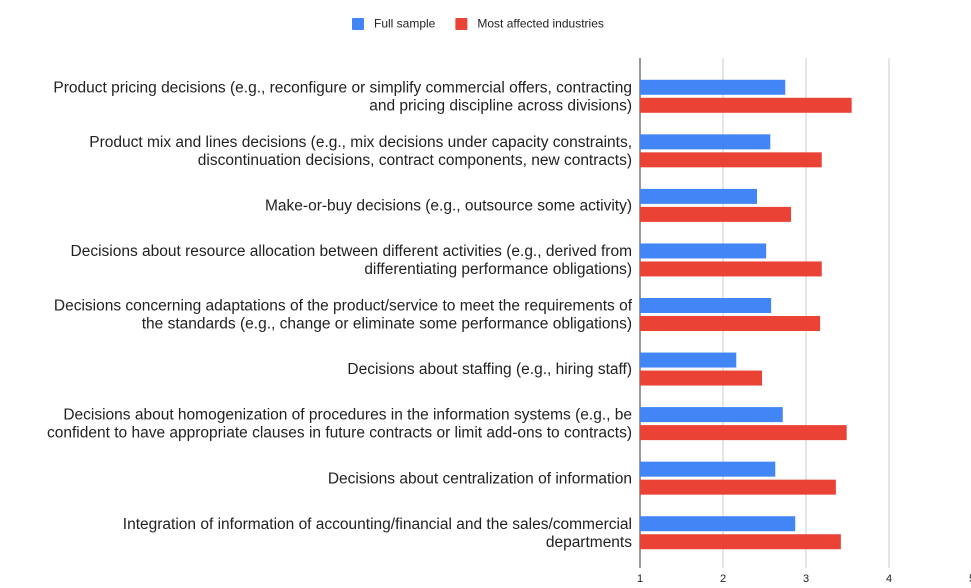  What do you see at coordinates (970, 579) in the screenshot?
I see `x-tick-label: 5` at bounding box center [970, 579].